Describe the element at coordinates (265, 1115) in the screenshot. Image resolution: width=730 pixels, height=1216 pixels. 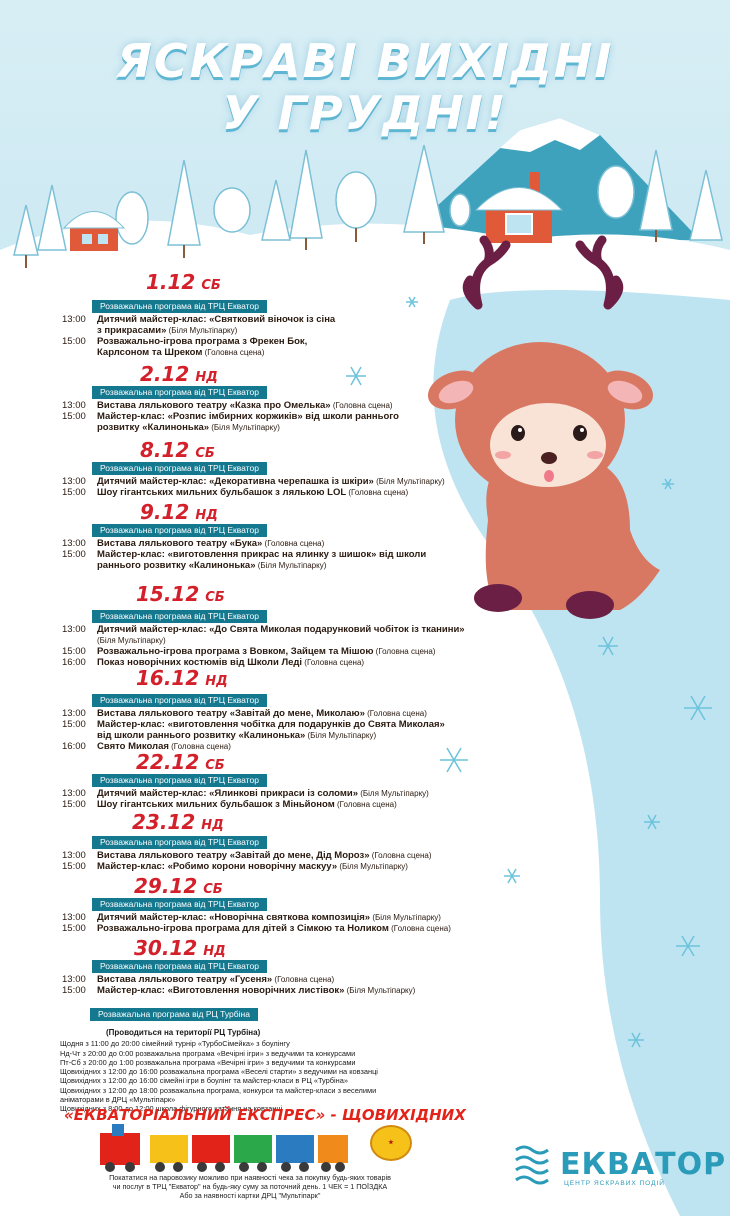
I see `express-title: «ЕКВАТОРІАЛЬНИЙ ЕКСПРЕС» - ЩОВИХІДНИХ` at that location.